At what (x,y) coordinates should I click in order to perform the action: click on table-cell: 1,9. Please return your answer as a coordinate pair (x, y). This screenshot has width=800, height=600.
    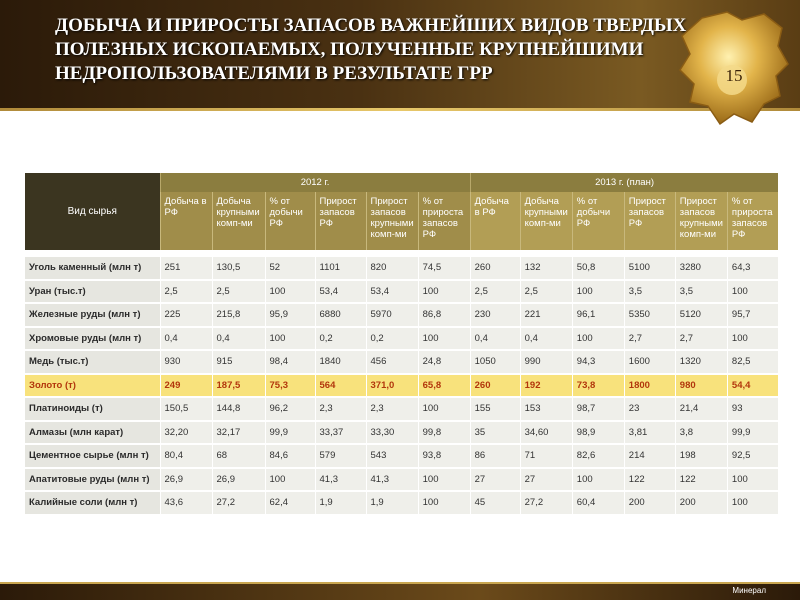
    Looking at the image, I should click on (341, 503).